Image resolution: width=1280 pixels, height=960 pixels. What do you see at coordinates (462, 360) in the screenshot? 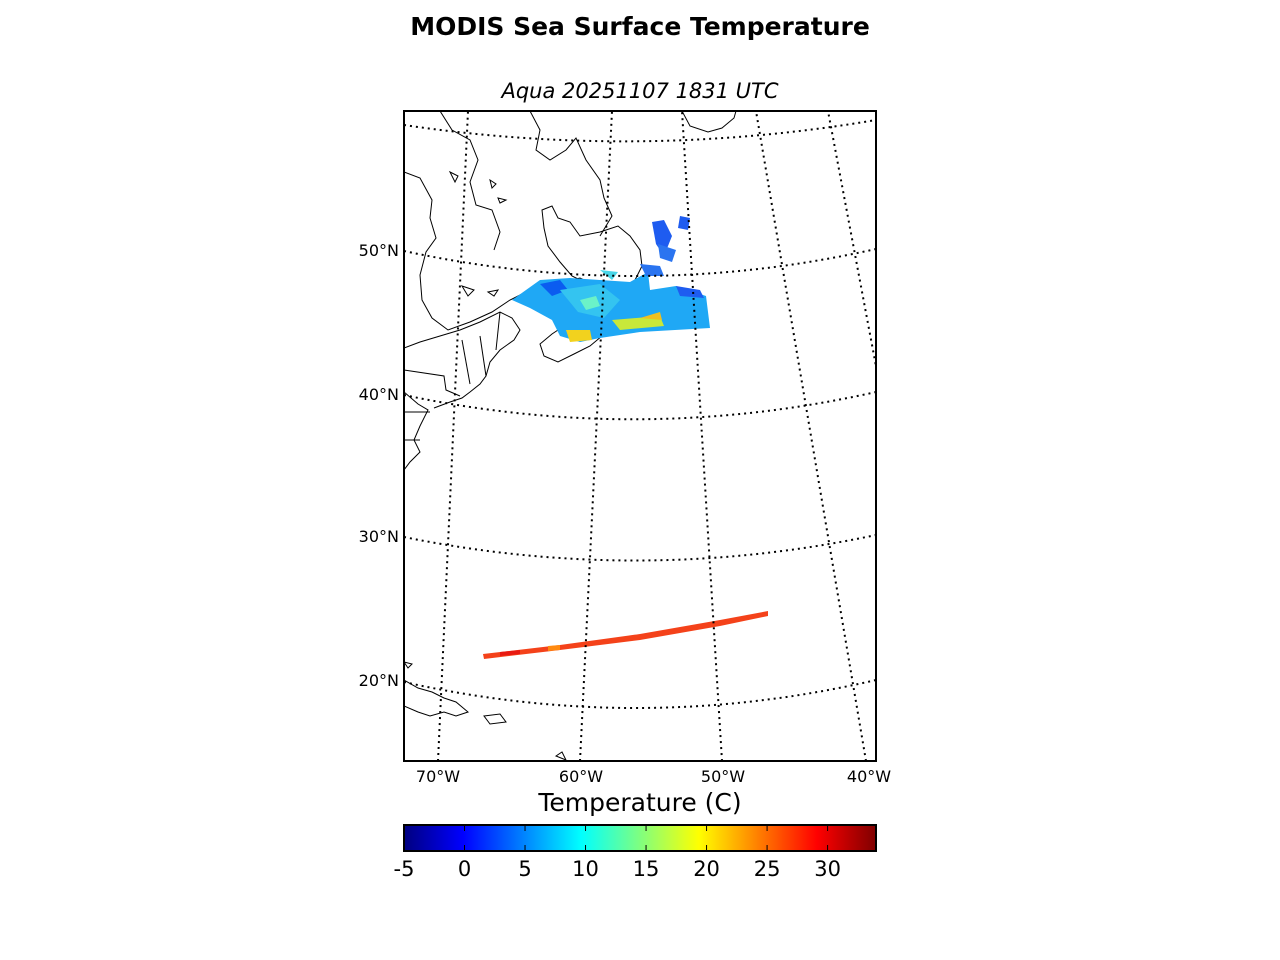
I see `new-england-coast` at bounding box center [462, 360].